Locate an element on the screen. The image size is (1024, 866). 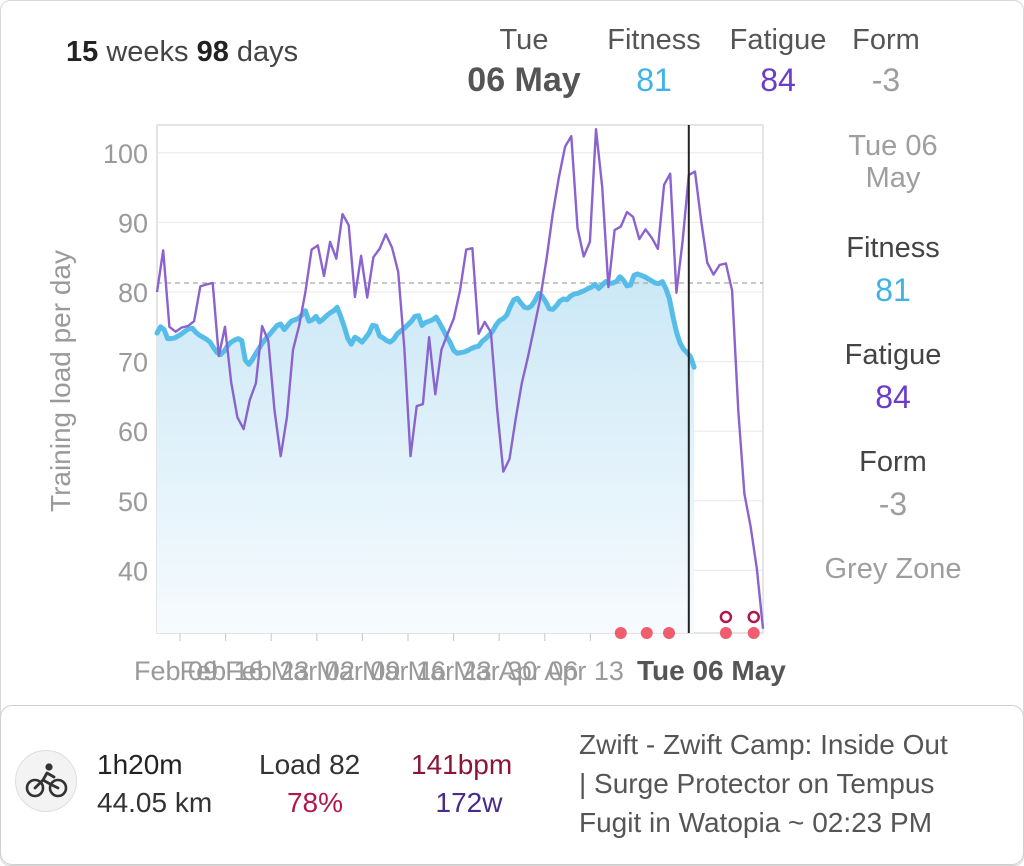
days-label: days is located at coordinates (267, 52).